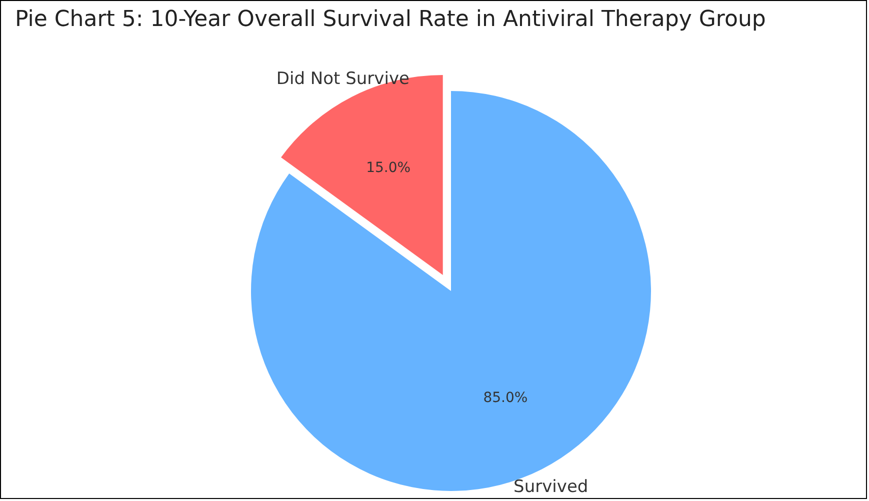 This screenshot has height=501, width=869. What do you see at coordinates (505, 398) in the screenshot?
I see `data-label: 85.0%` at bounding box center [505, 398].